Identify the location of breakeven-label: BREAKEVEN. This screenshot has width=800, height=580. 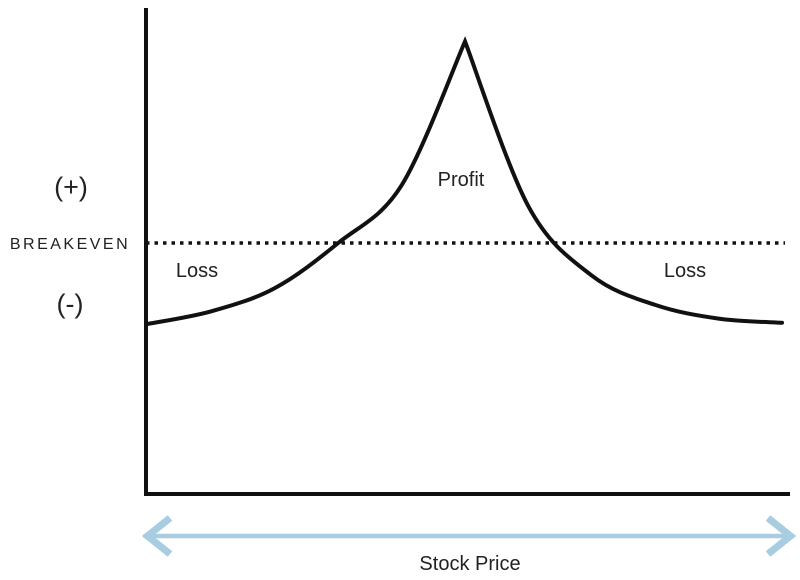
(70, 244).